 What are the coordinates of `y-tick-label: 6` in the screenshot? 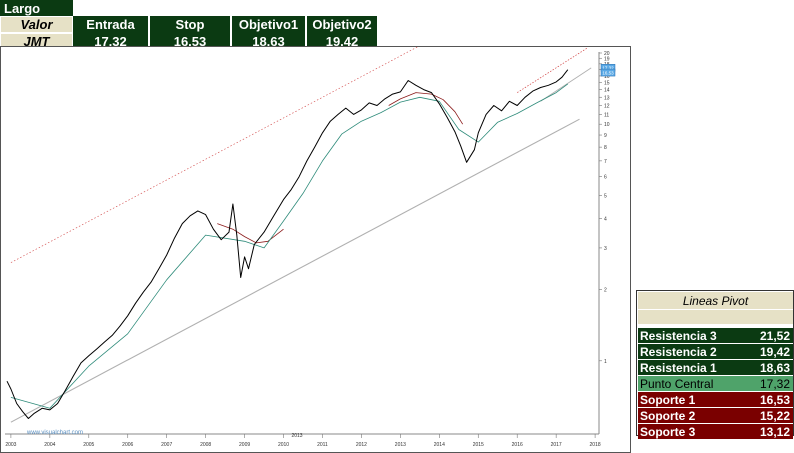 It's located at (605, 178).